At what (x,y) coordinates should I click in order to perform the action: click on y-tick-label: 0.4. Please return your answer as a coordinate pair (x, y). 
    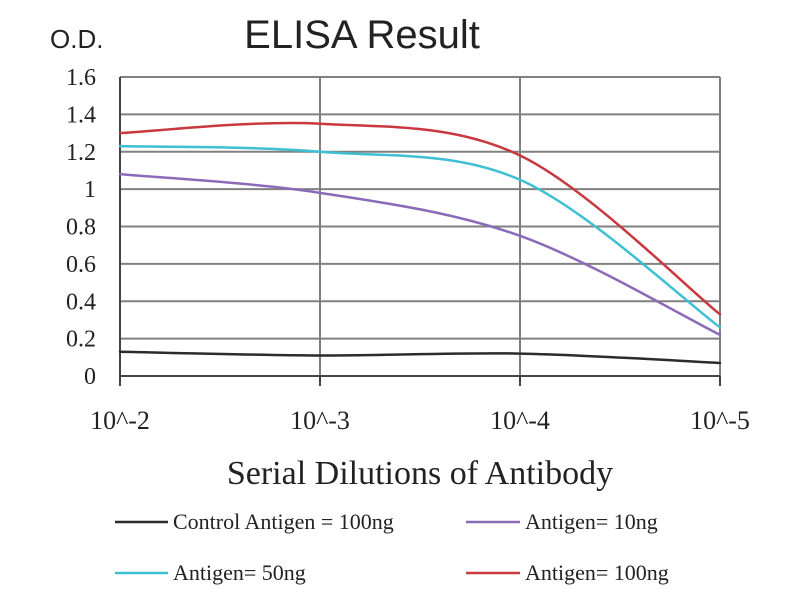
    Looking at the image, I should click on (81, 302).